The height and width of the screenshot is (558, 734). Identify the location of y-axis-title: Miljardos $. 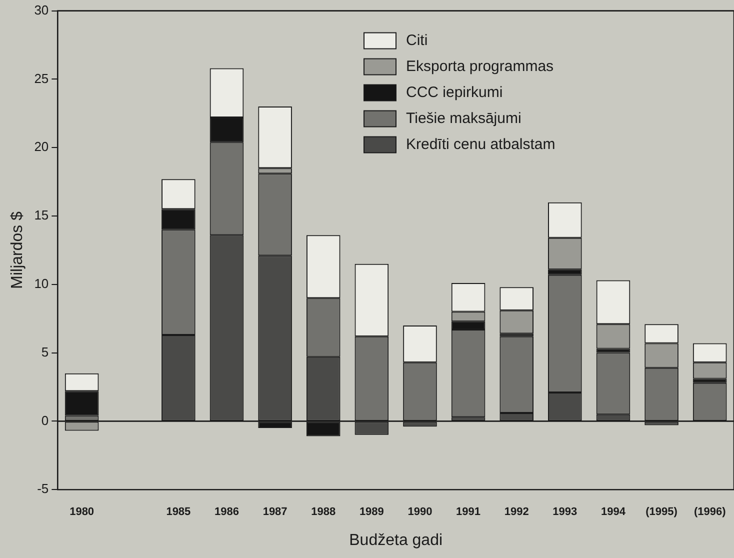
(17, 250).